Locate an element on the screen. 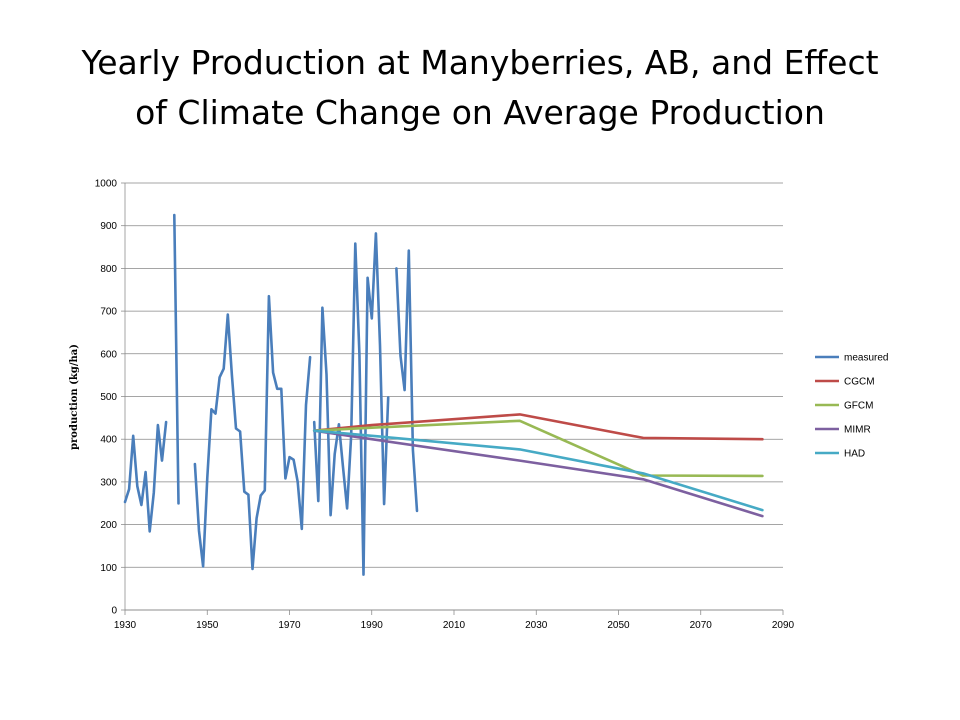 Image resolution: width=960 pixels, height=720 pixels. y-tick-label: 500 is located at coordinates (108, 397).